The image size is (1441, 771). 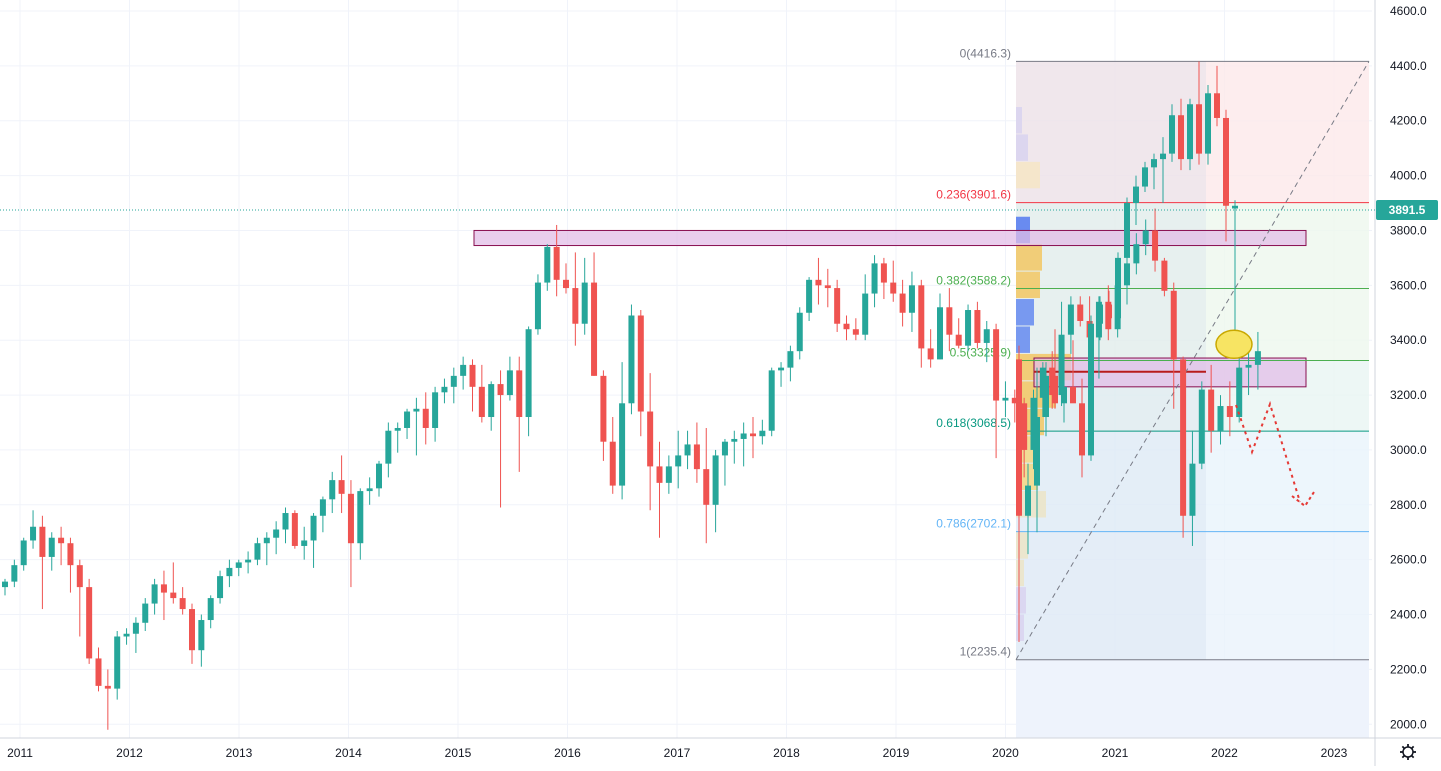 What do you see at coordinates (890, 238) in the screenshot?
I see `resistance-zone` at bounding box center [890, 238].